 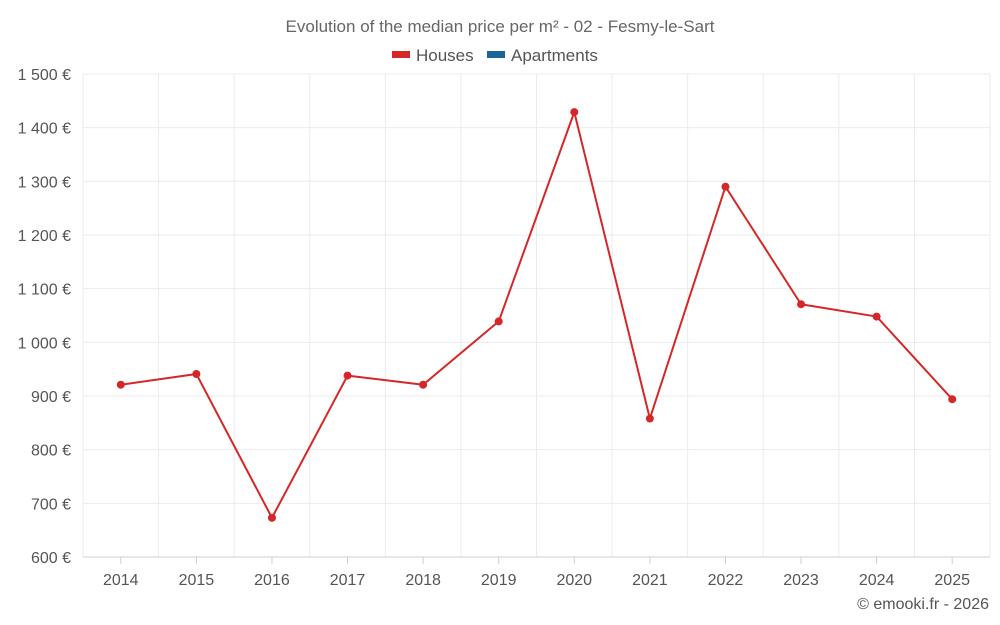 I want to click on x-tick-label: 2017, so click(x=348, y=580).